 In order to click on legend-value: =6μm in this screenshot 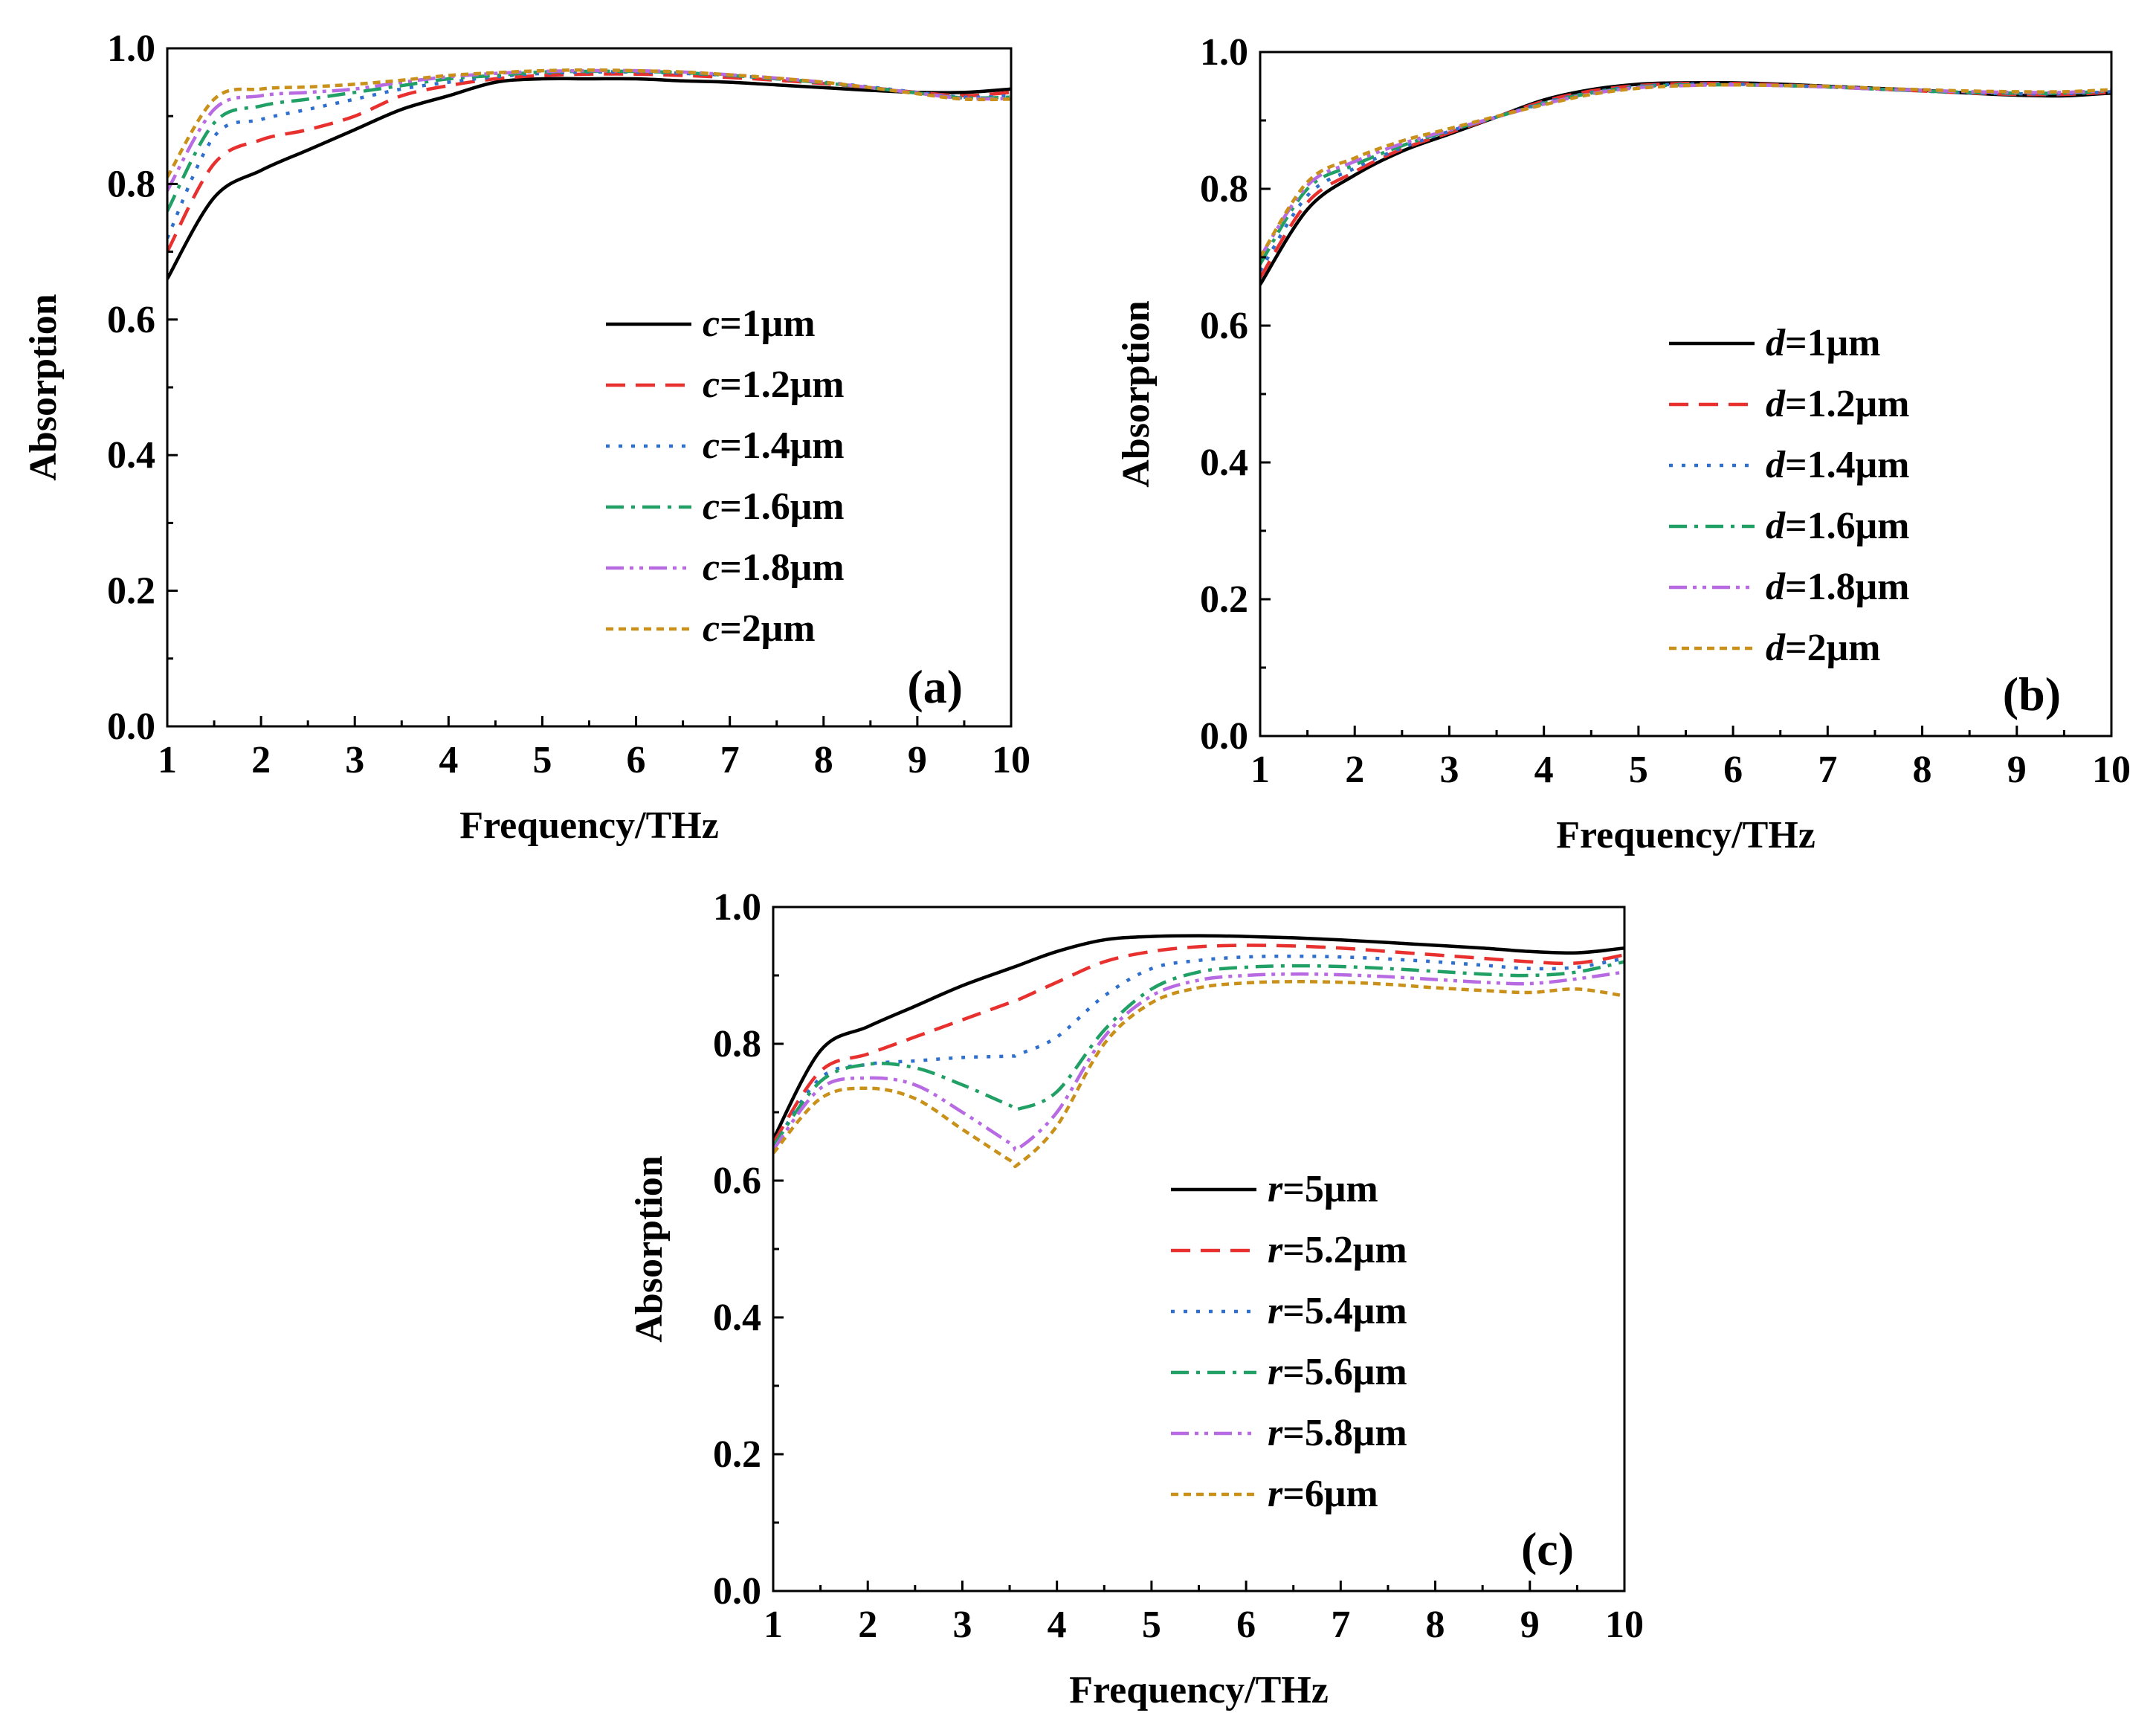, I will do `click(1330, 1494)`.